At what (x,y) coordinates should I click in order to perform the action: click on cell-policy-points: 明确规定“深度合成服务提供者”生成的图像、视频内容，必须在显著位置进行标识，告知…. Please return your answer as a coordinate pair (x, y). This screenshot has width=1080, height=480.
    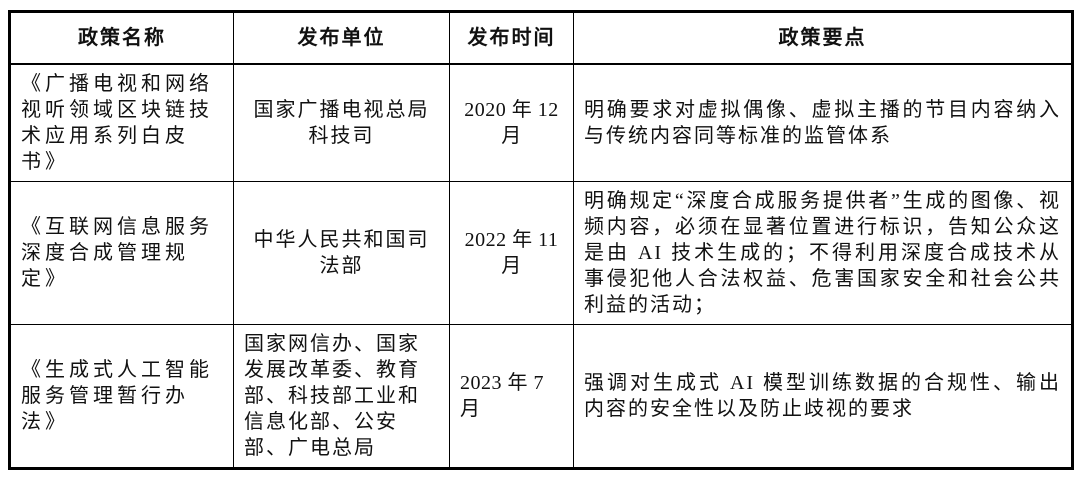
    Looking at the image, I should click on (823, 253).